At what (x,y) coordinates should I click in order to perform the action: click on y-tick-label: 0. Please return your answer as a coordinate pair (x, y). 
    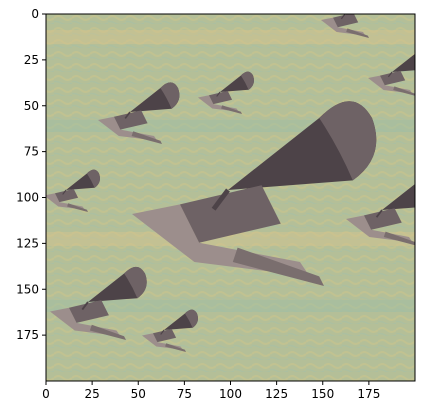
    Looking at the image, I should click on (35, 14).